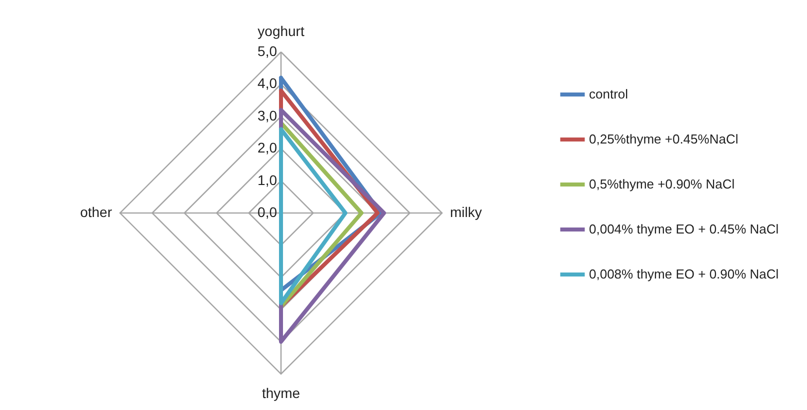 Image resolution: width=807 pixels, height=410 pixels. I want to click on spoke-label: milky, so click(466, 212).